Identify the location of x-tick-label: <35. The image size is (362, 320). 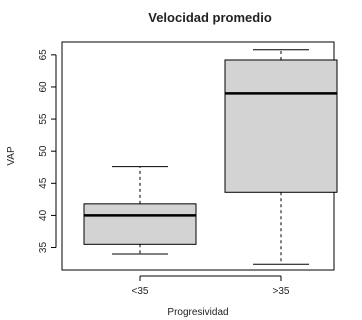
(140, 291).